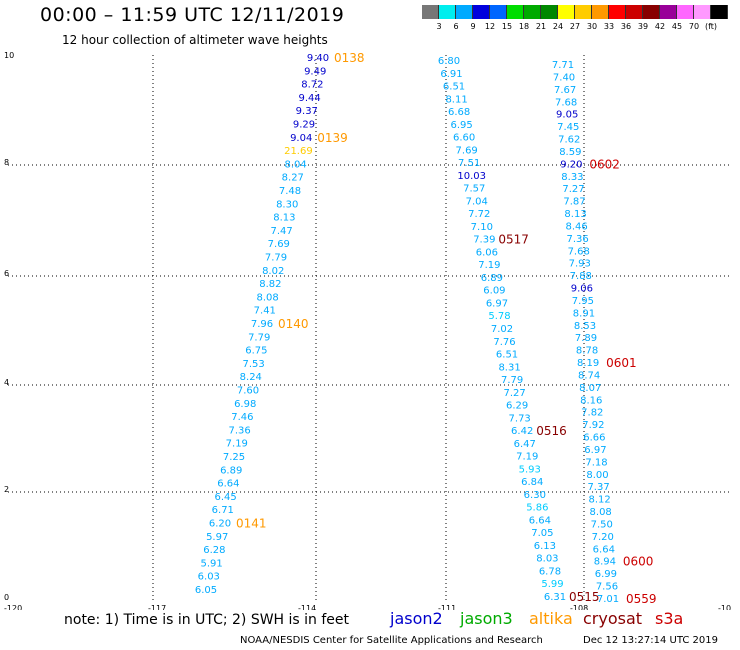 The height and width of the screenshot is (650, 740). What do you see at coordinates (551, 431) in the screenshot?
I see `pass-time-label: 0516` at bounding box center [551, 431].